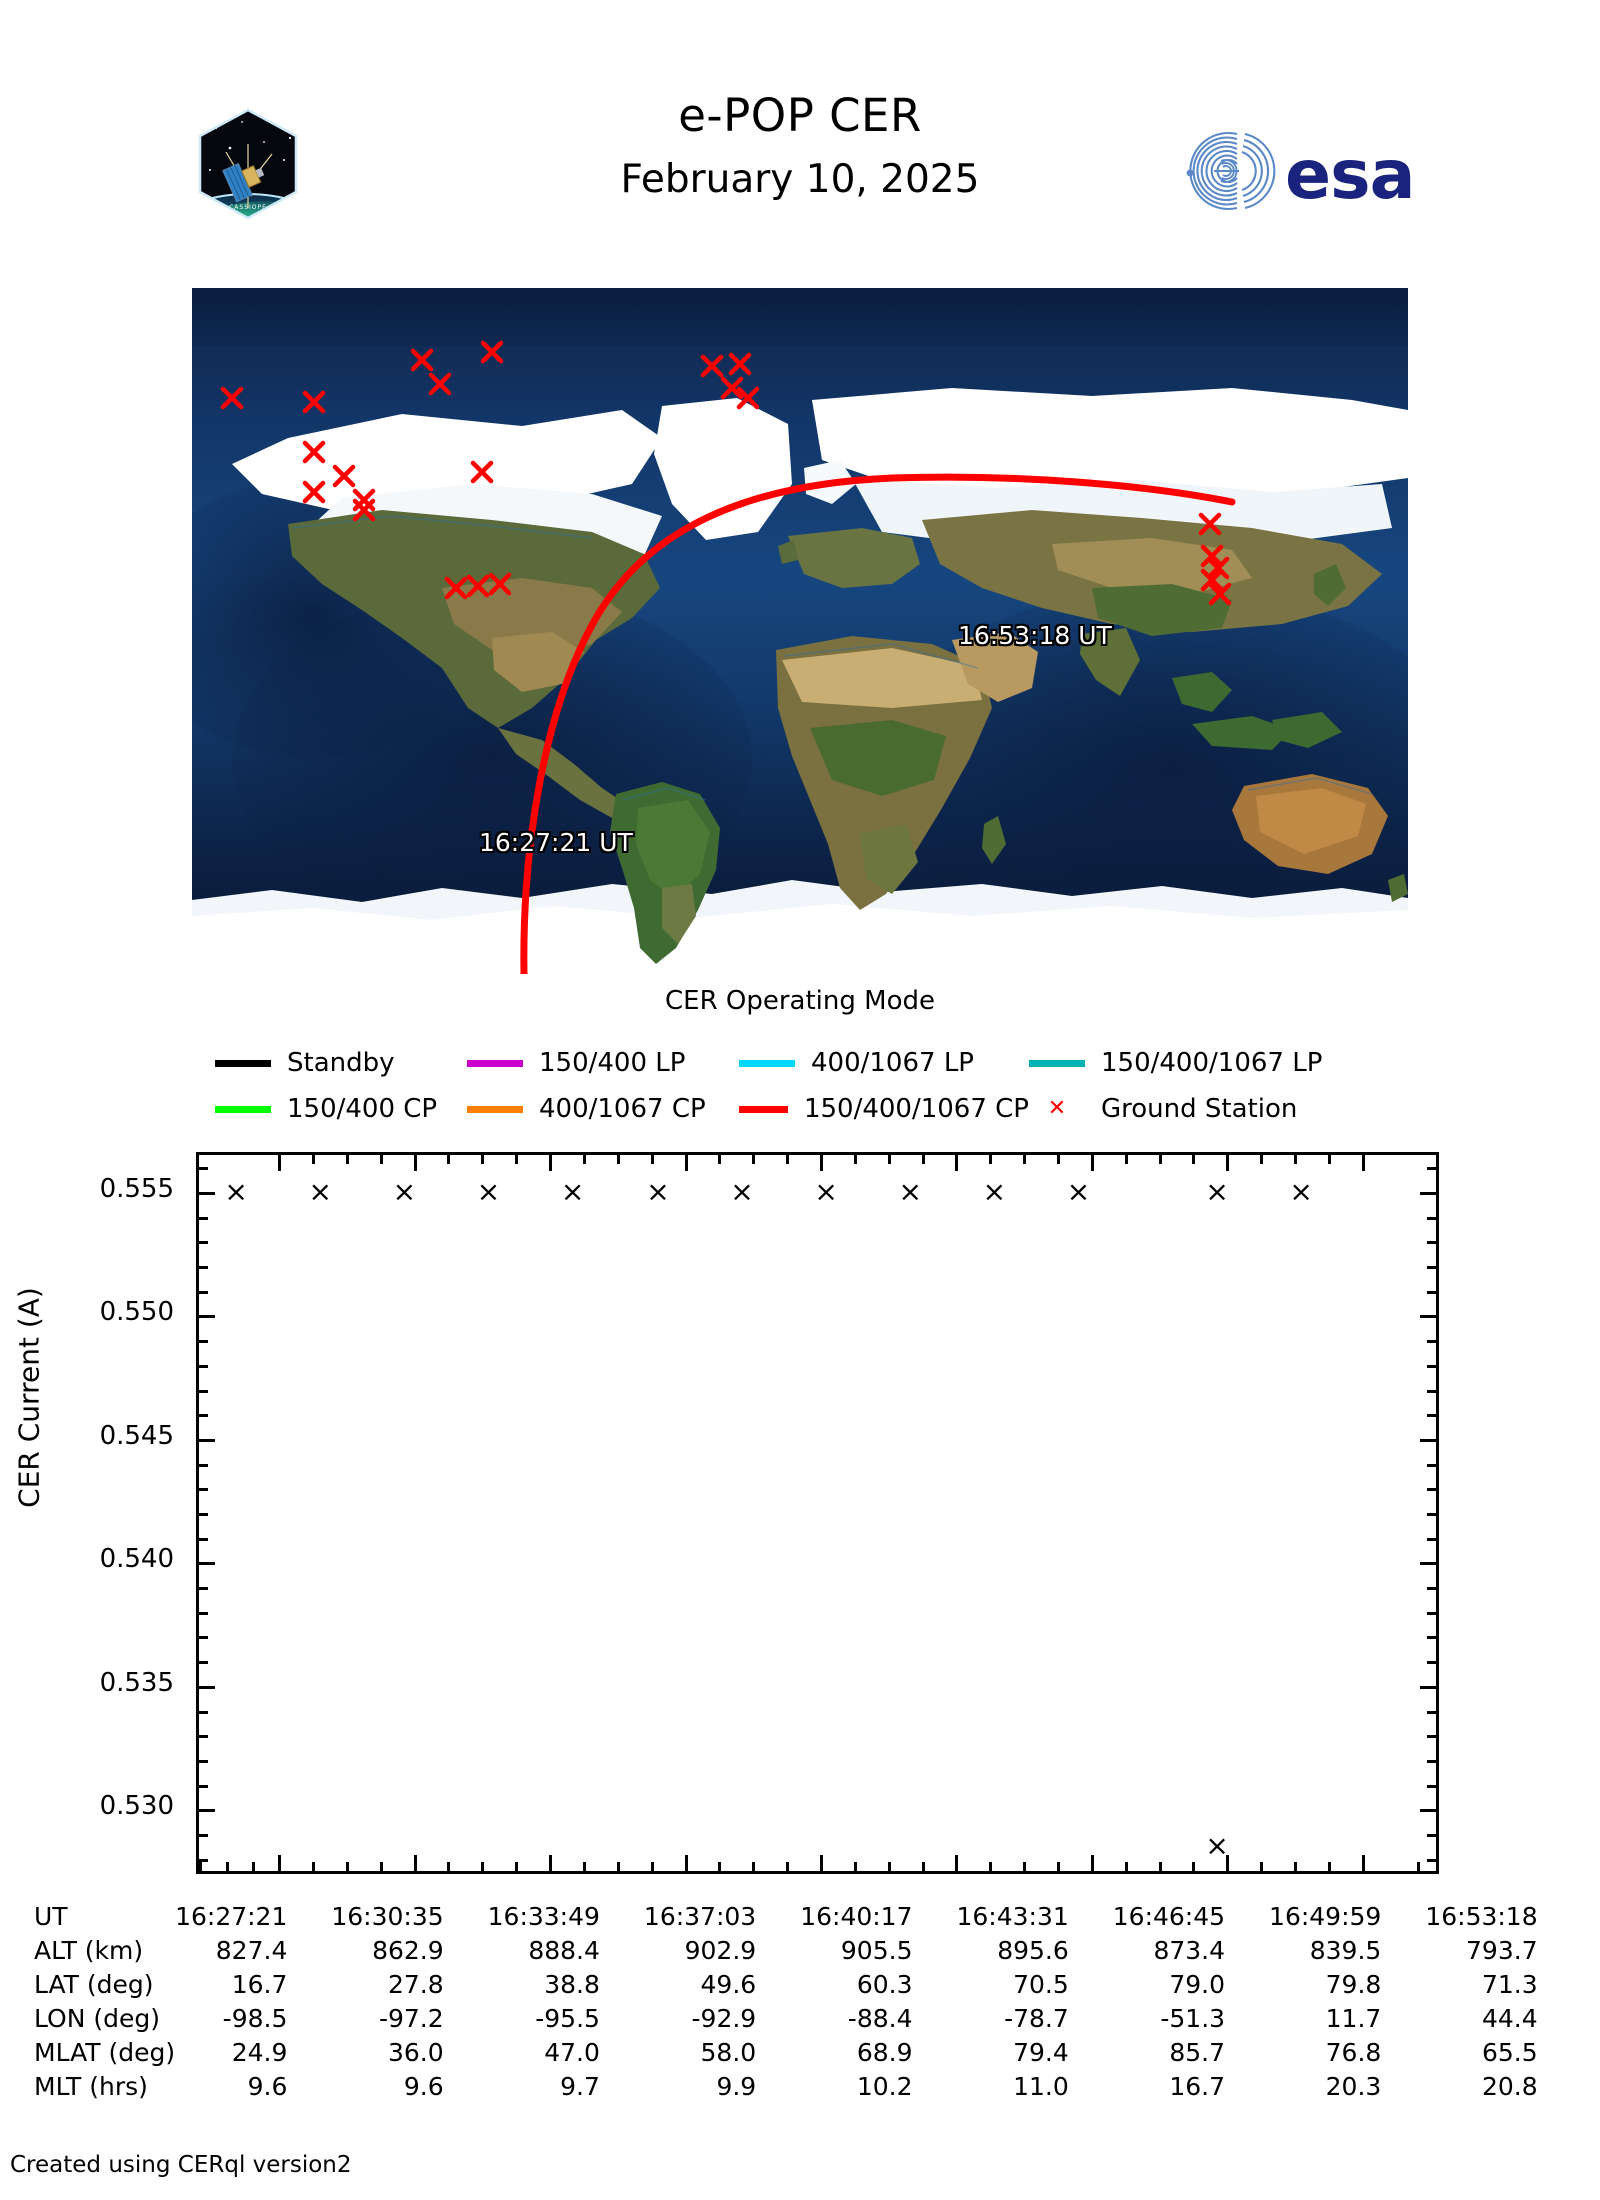  Describe the element at coordinates (1012, 1916) in the screenshot. I see `table-cell: 16:43:31` at that location.